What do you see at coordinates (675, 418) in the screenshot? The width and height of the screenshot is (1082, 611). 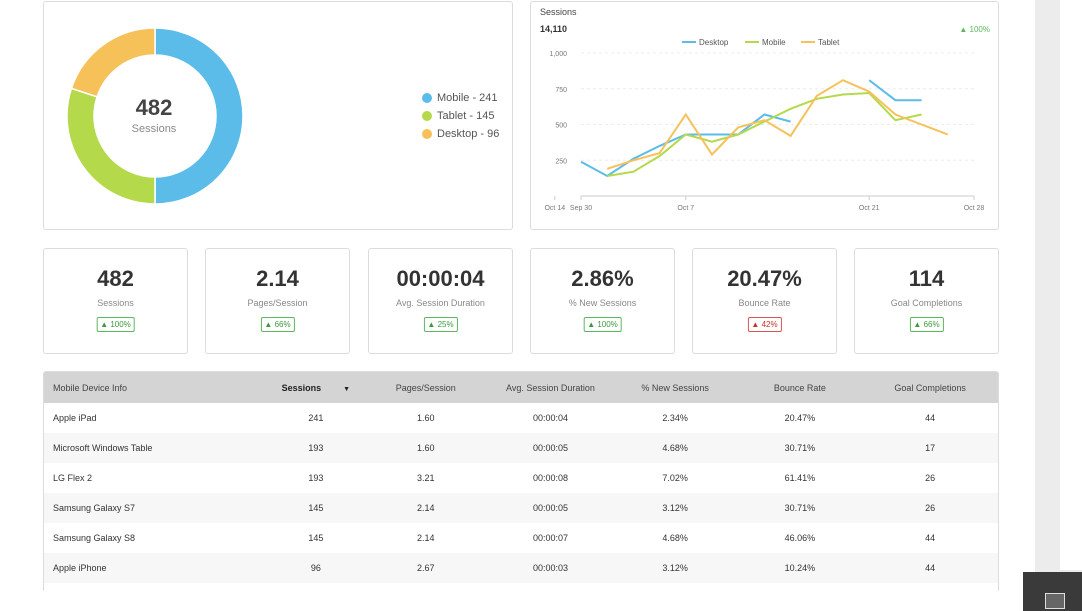 I see `cell-new-sessions: 2.34%` at bounding box center [675, 418].